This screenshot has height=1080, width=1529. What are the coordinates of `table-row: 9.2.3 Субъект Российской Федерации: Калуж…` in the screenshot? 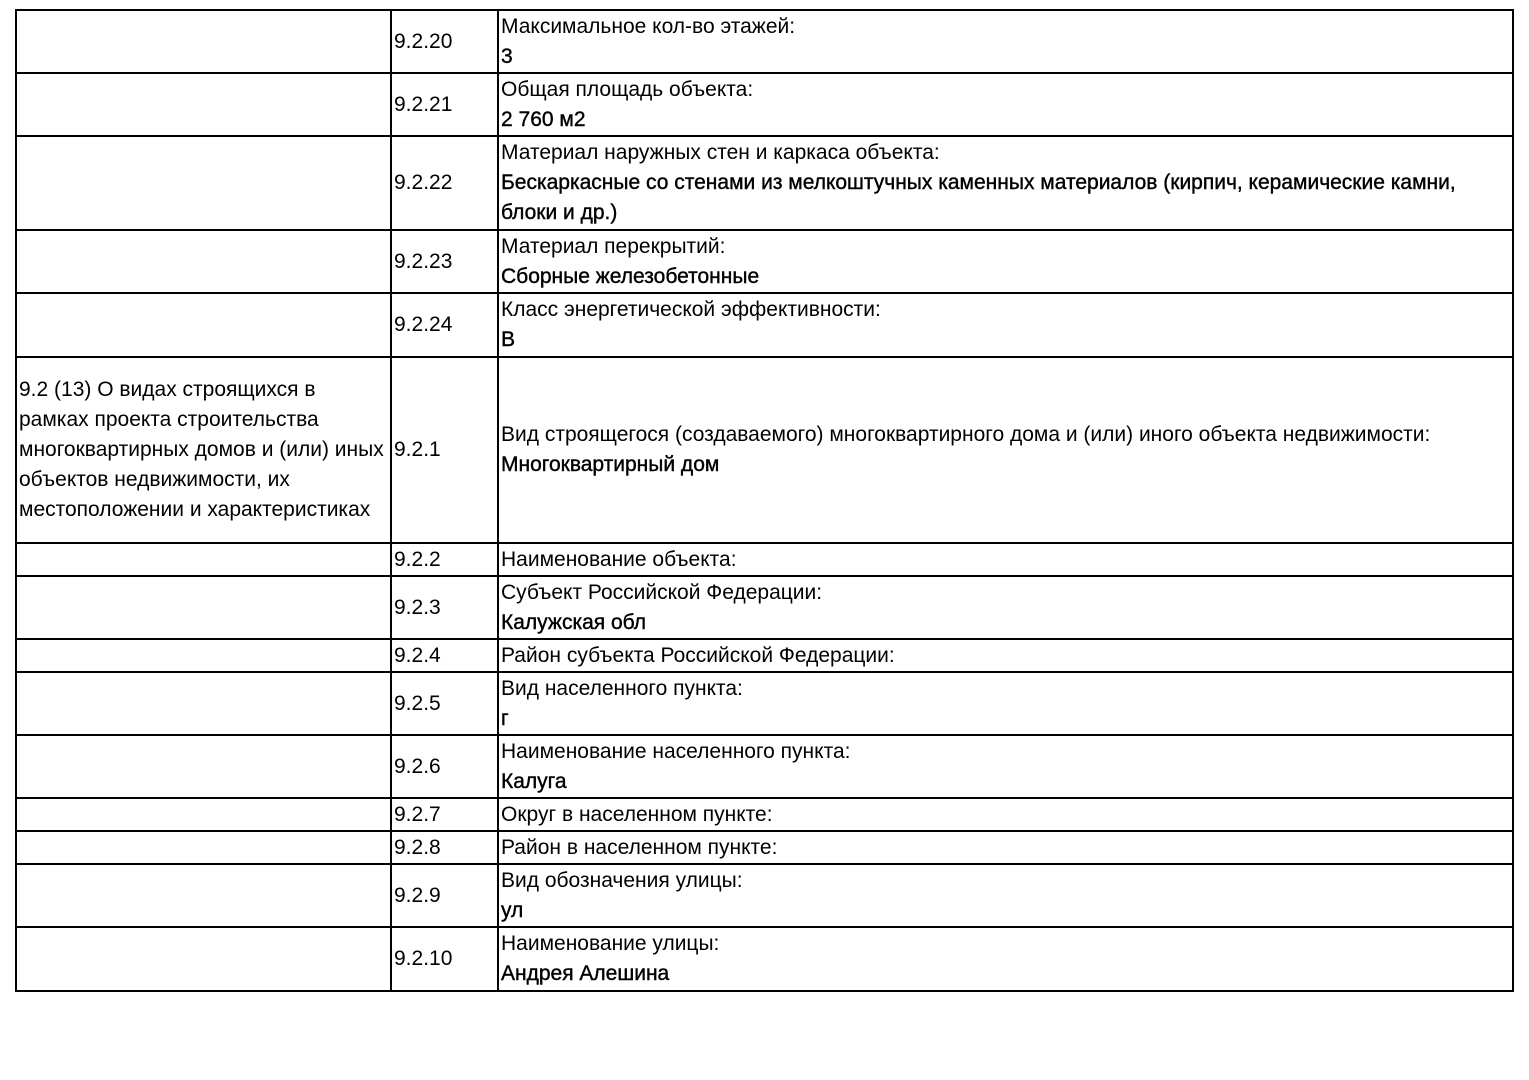 It's located at (764, 607).